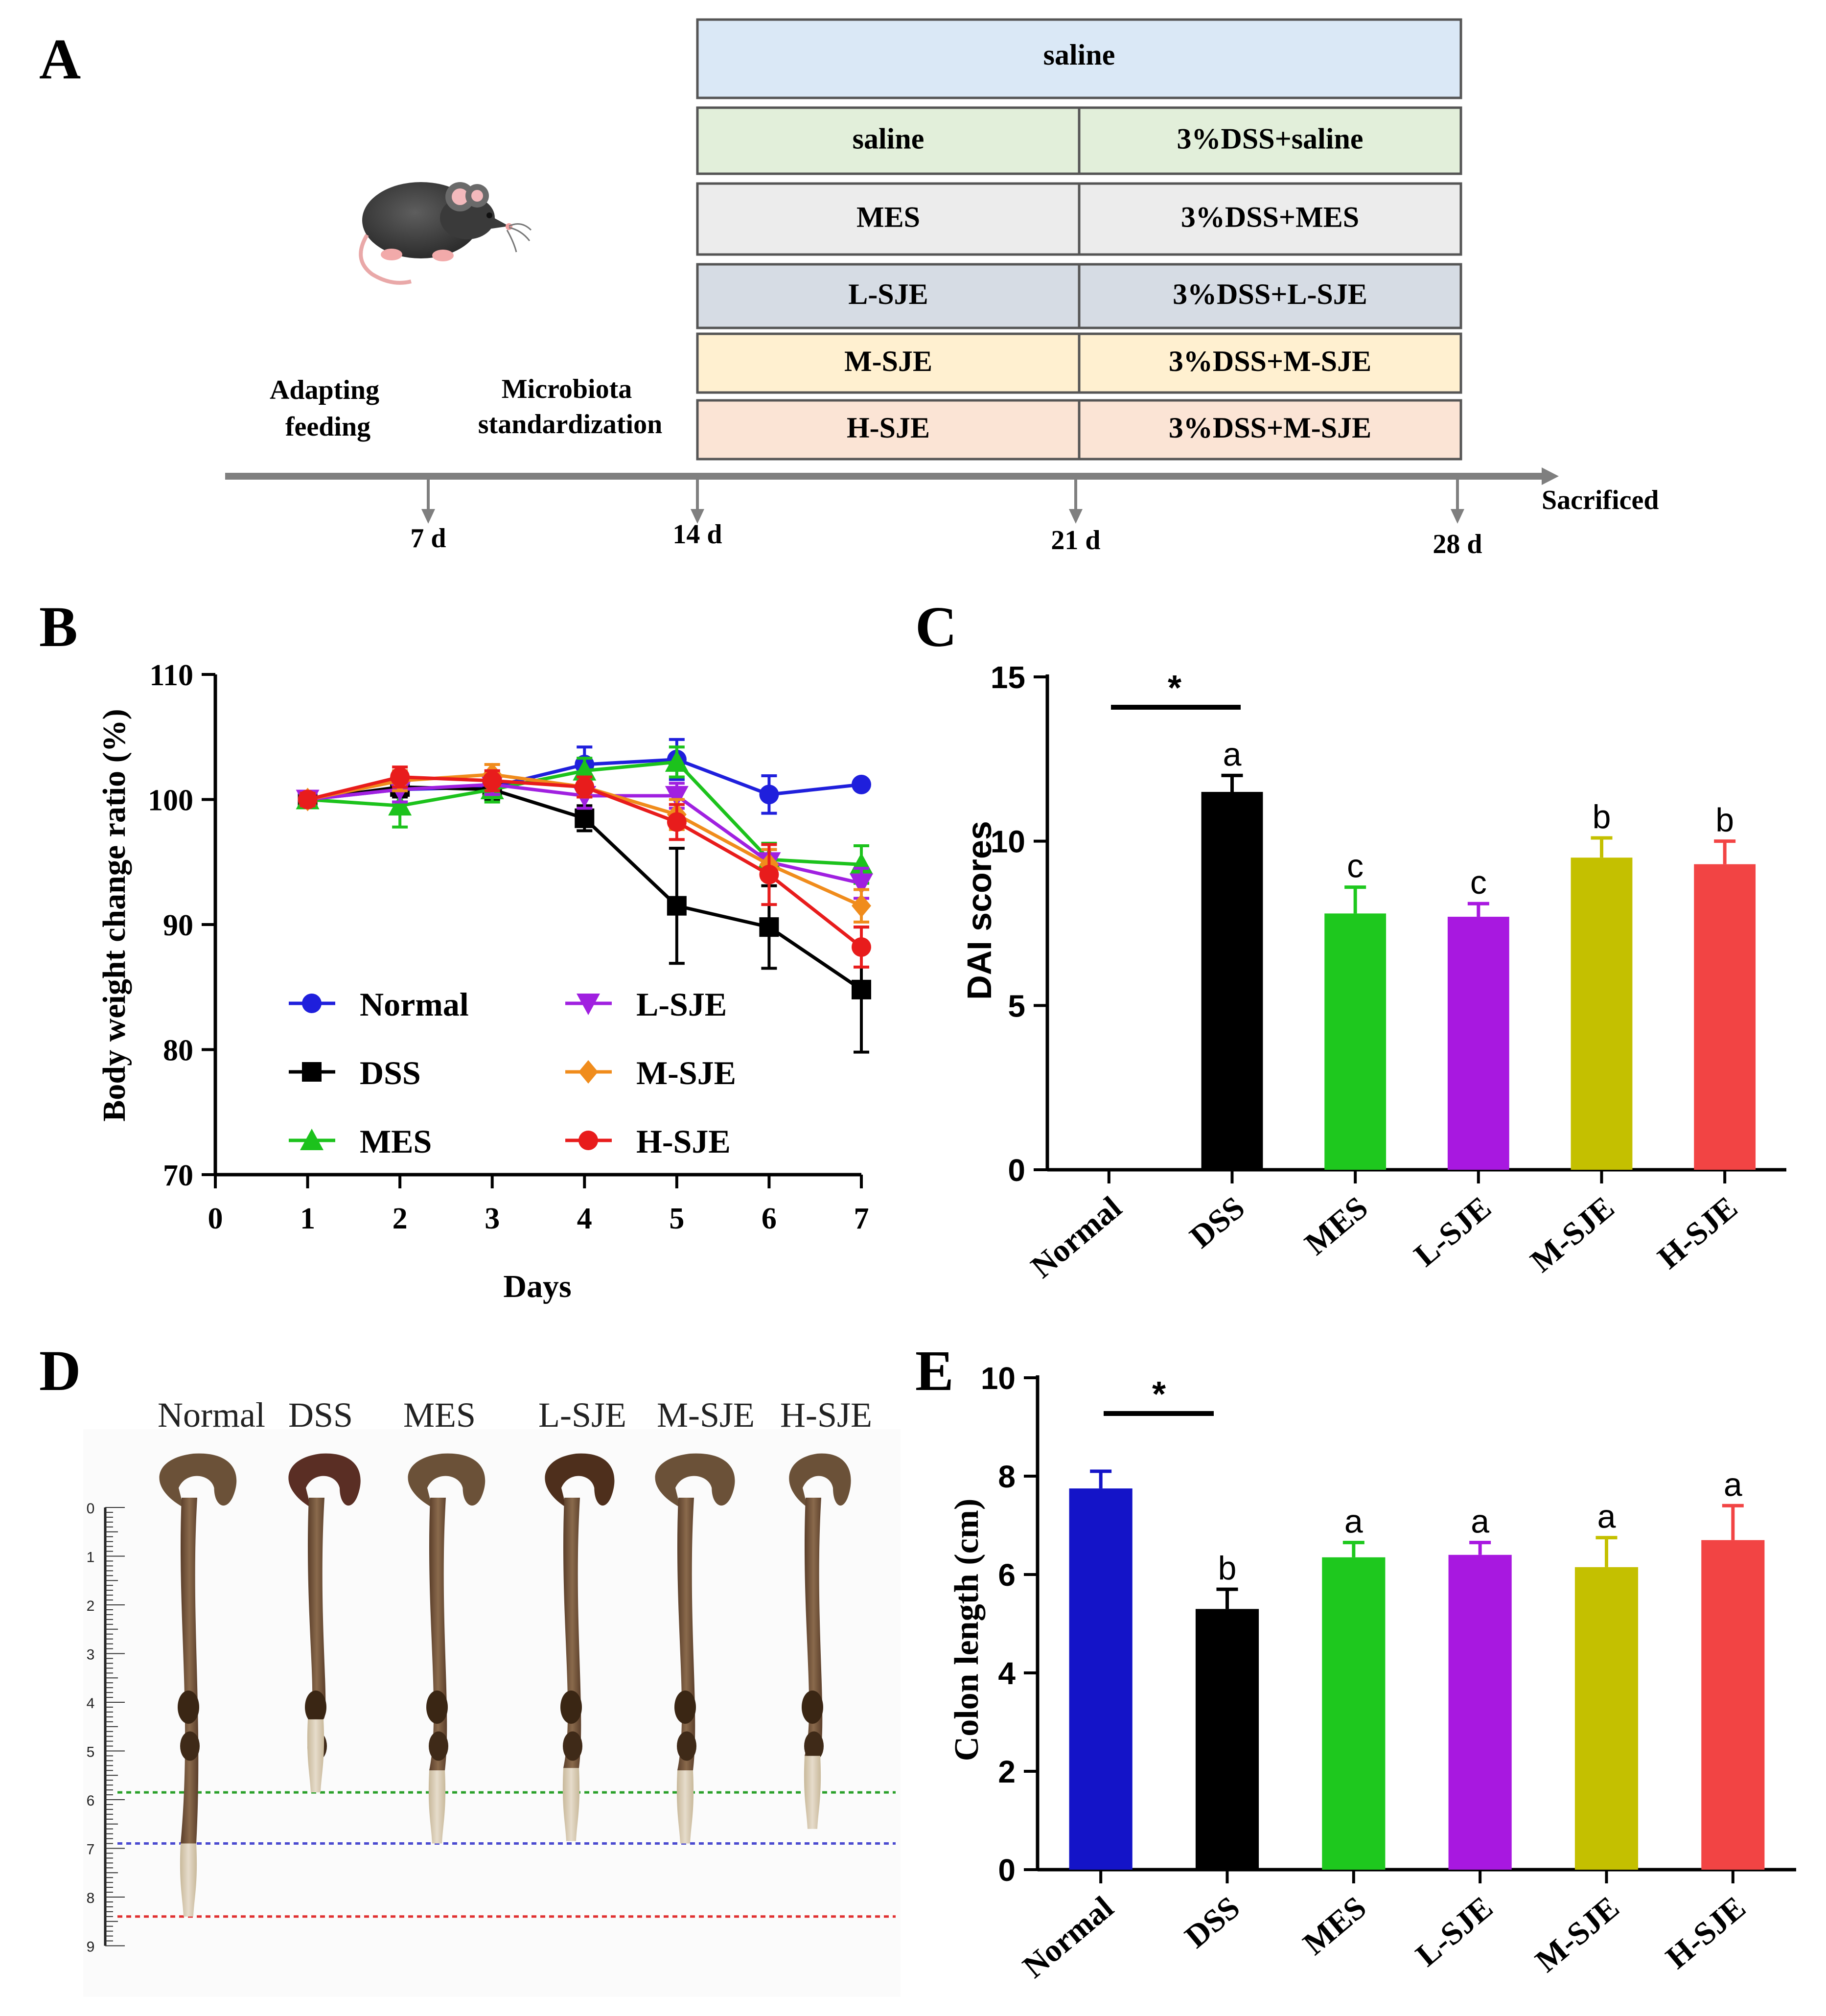 This screenshot has height=2016, width=1826. What do you see at coordinates (91, 1655) in the screenshot?
I see `ruler-label-3: 3` at bounding box center [91, 1655].